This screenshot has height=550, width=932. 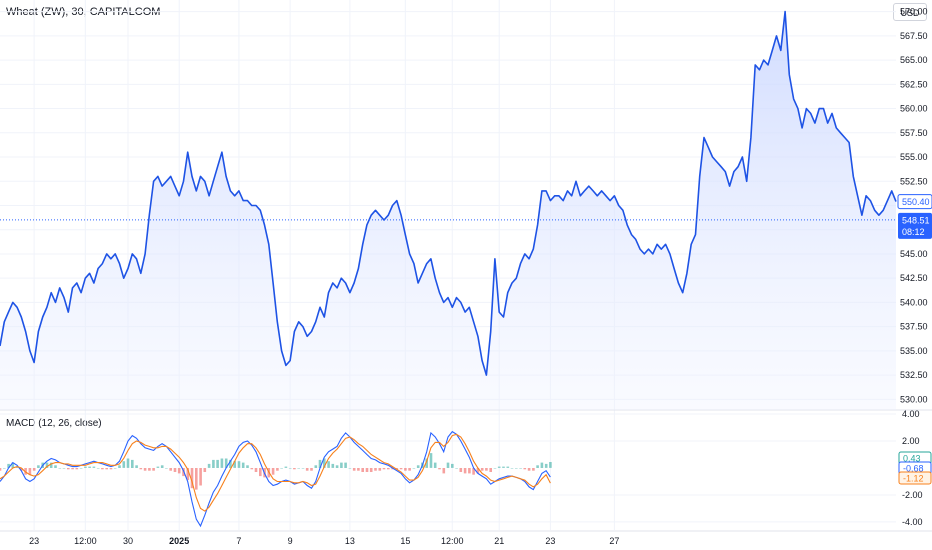 I want to click on time-tick-label: 21, so click(x=499, y=541).